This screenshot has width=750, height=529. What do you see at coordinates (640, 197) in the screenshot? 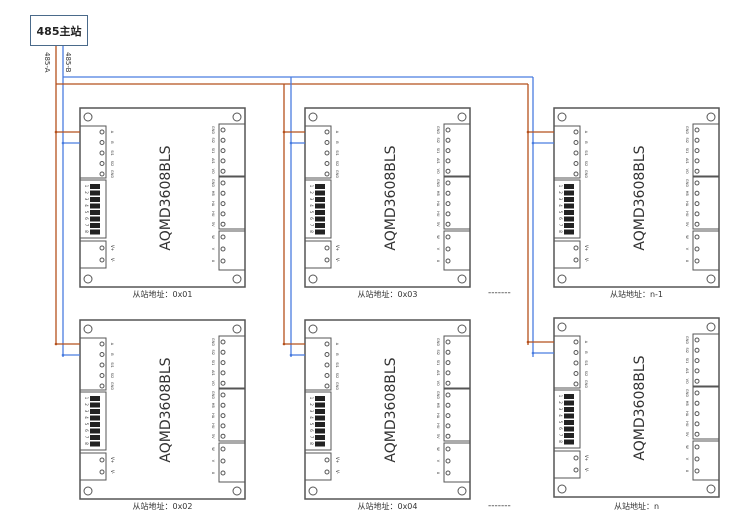
I see `board-model-label: AQMD3608BLS` at bounding box center [640, 197].